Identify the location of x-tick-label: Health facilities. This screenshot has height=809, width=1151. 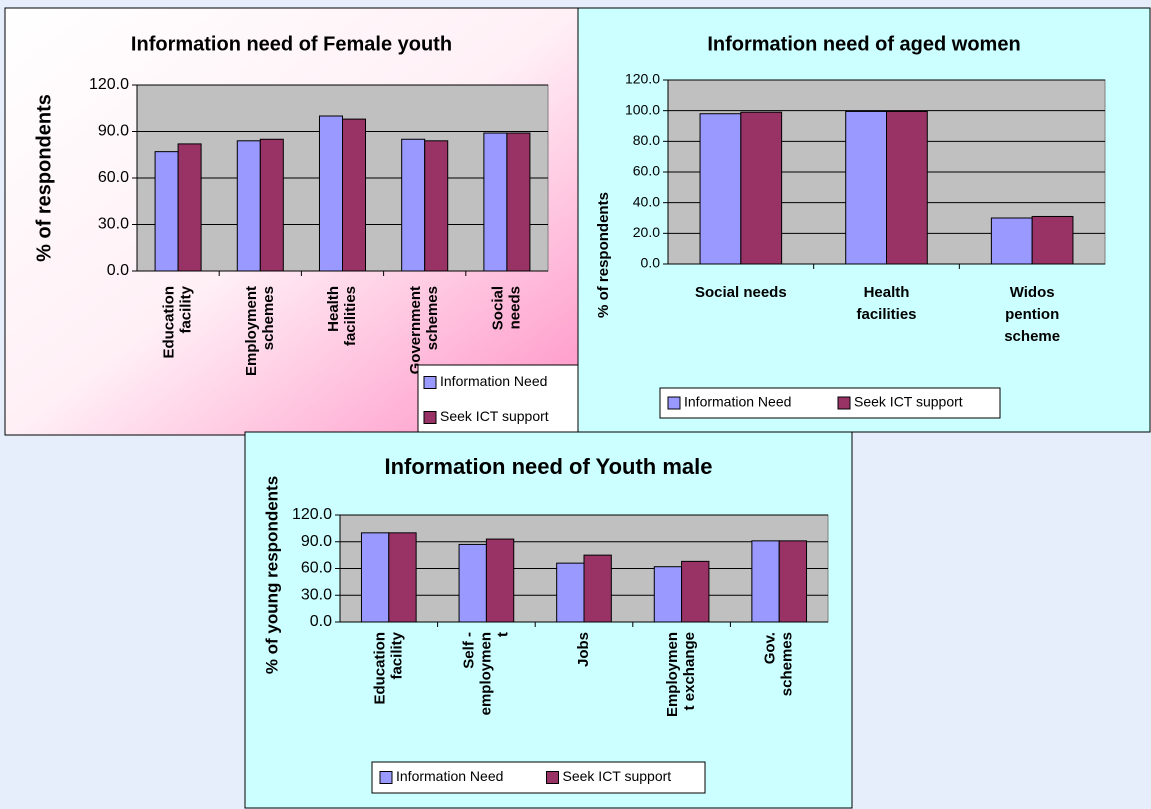
(886, 303).